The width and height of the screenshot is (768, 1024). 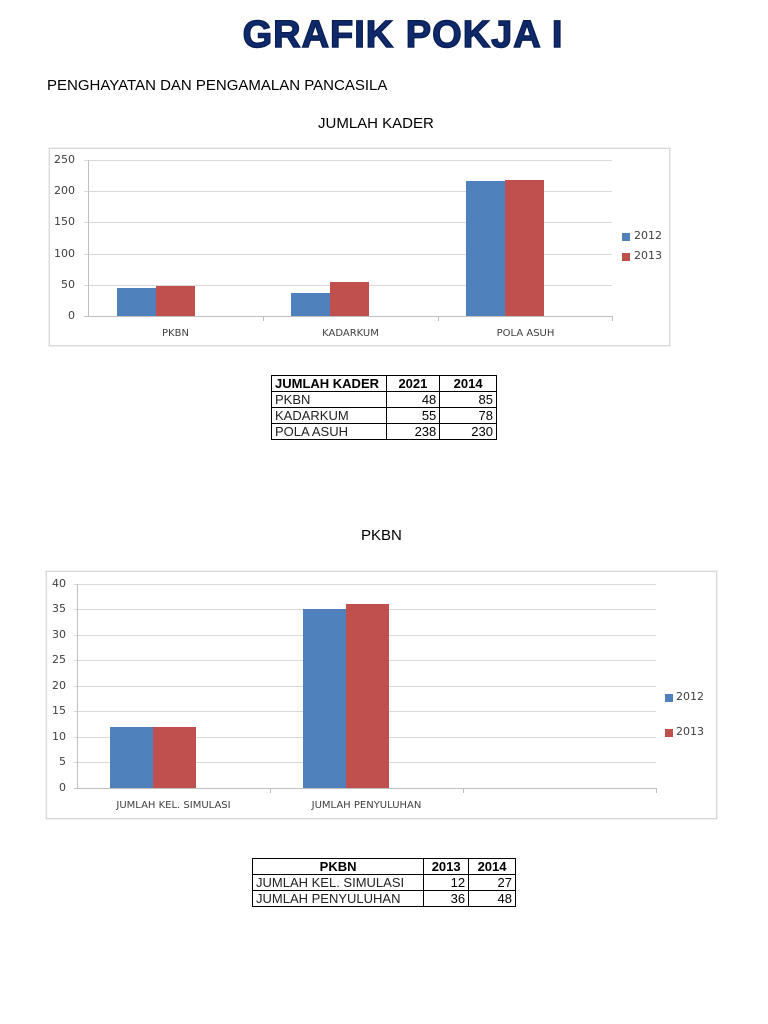 I want to click on chart1-ytick: 50, so click(x=68, y=284).